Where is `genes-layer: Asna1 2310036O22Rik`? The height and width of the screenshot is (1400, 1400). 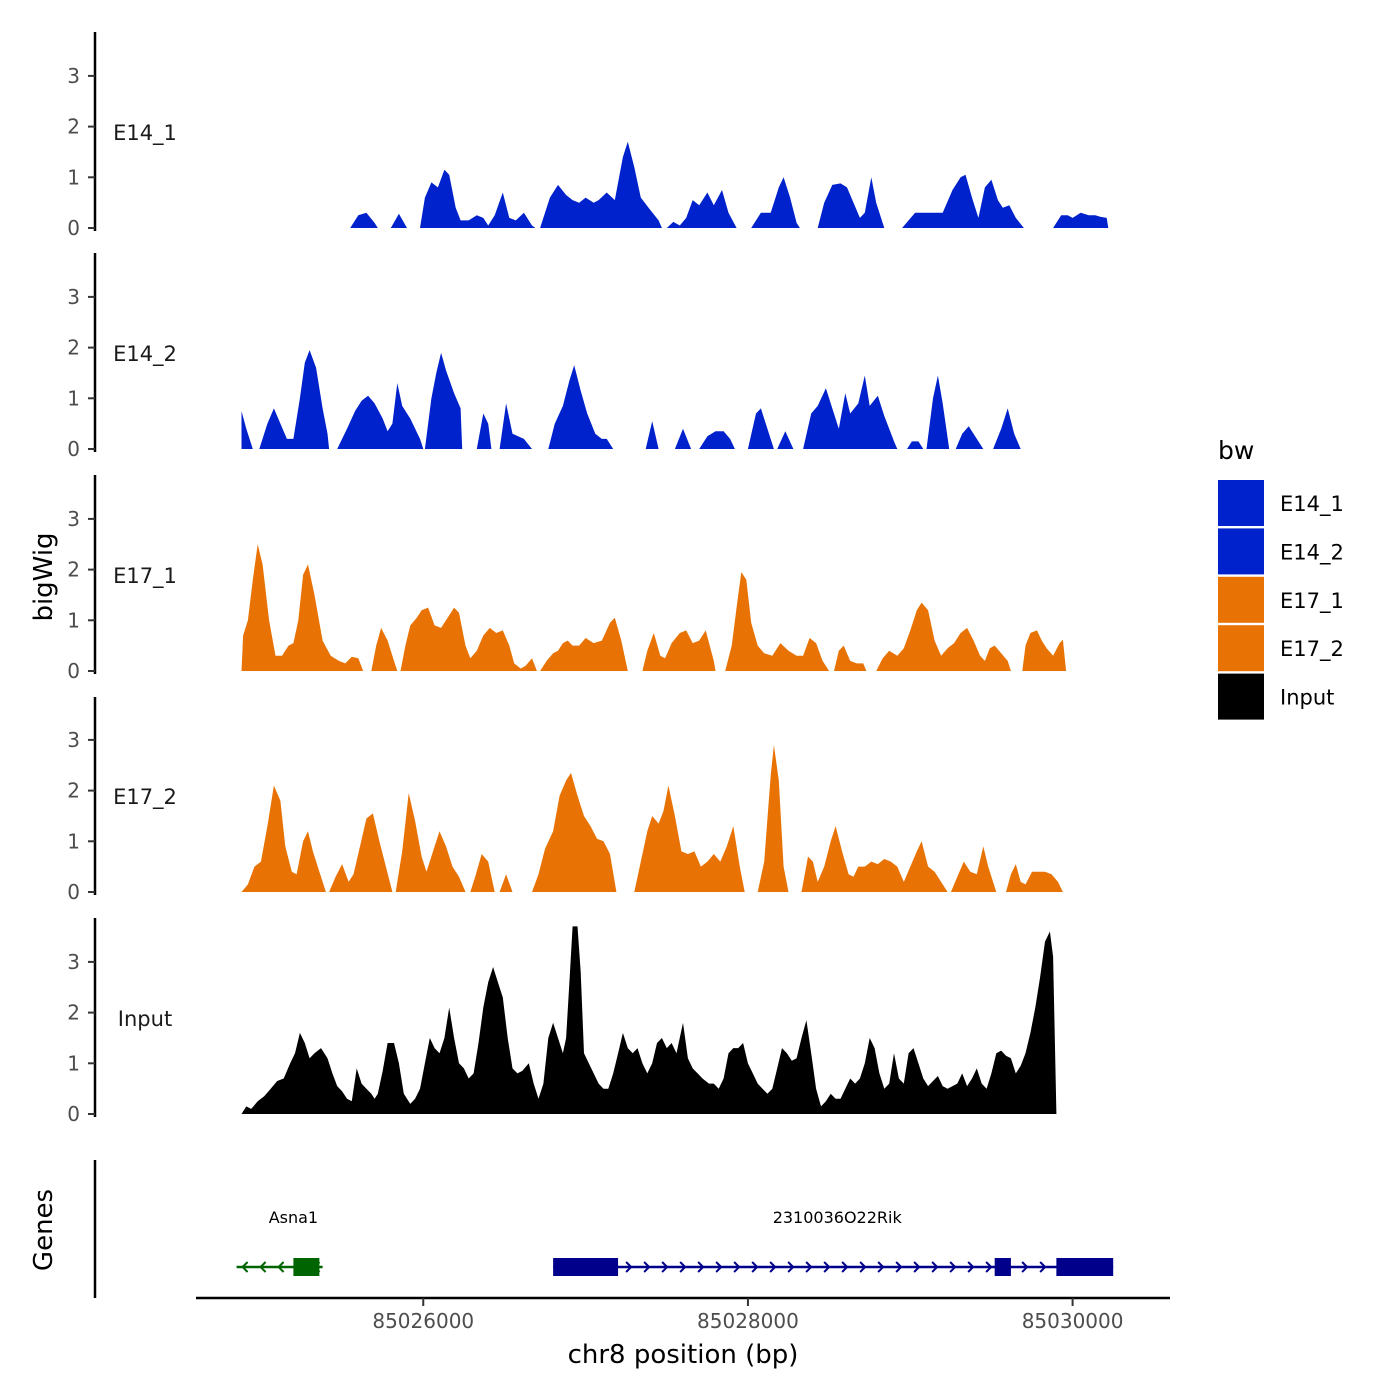 genes-layer: Asna1 2310036O22Rik is located at coordinates (603, 1229).